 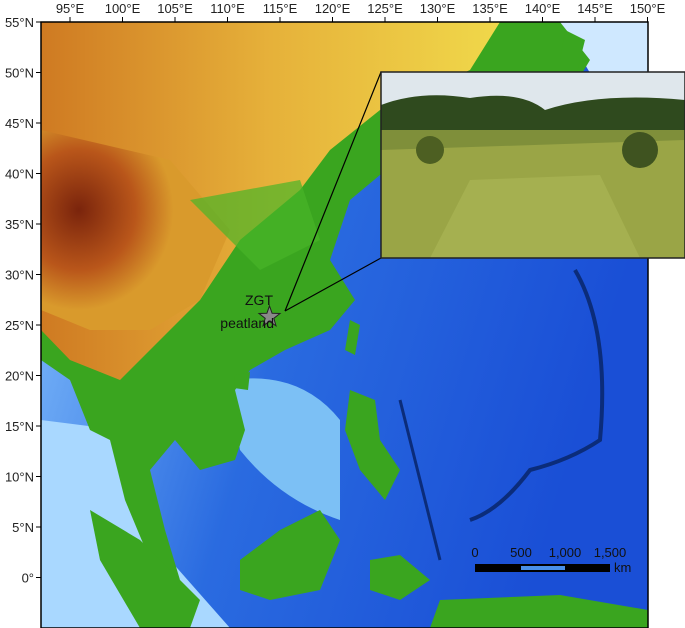 What do you see at coordinates (19, 275) in the screenshot?
I see `latitude-label: 30°N` at bounding box center [19, 275].